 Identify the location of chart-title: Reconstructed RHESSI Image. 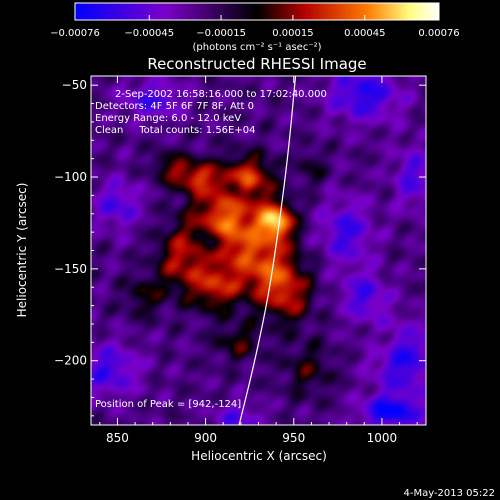
(256, 64).